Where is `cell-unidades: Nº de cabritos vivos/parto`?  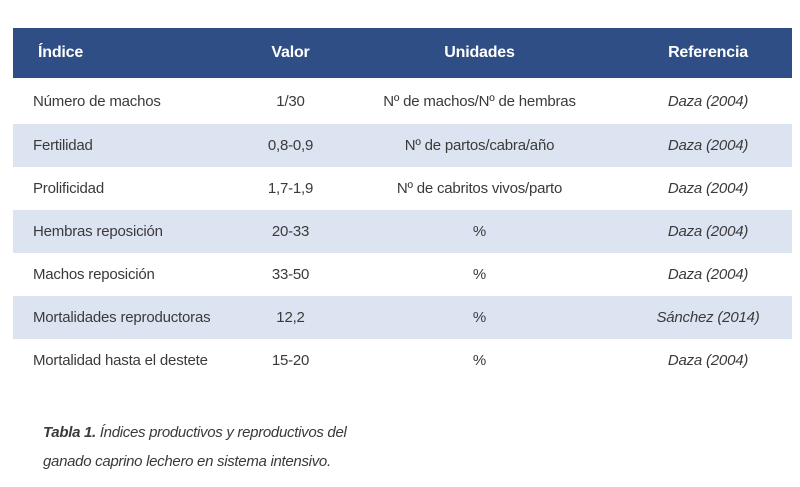 cell-unidades: Nº de cabritos vivos/parto is located at coordinates (479, 188).